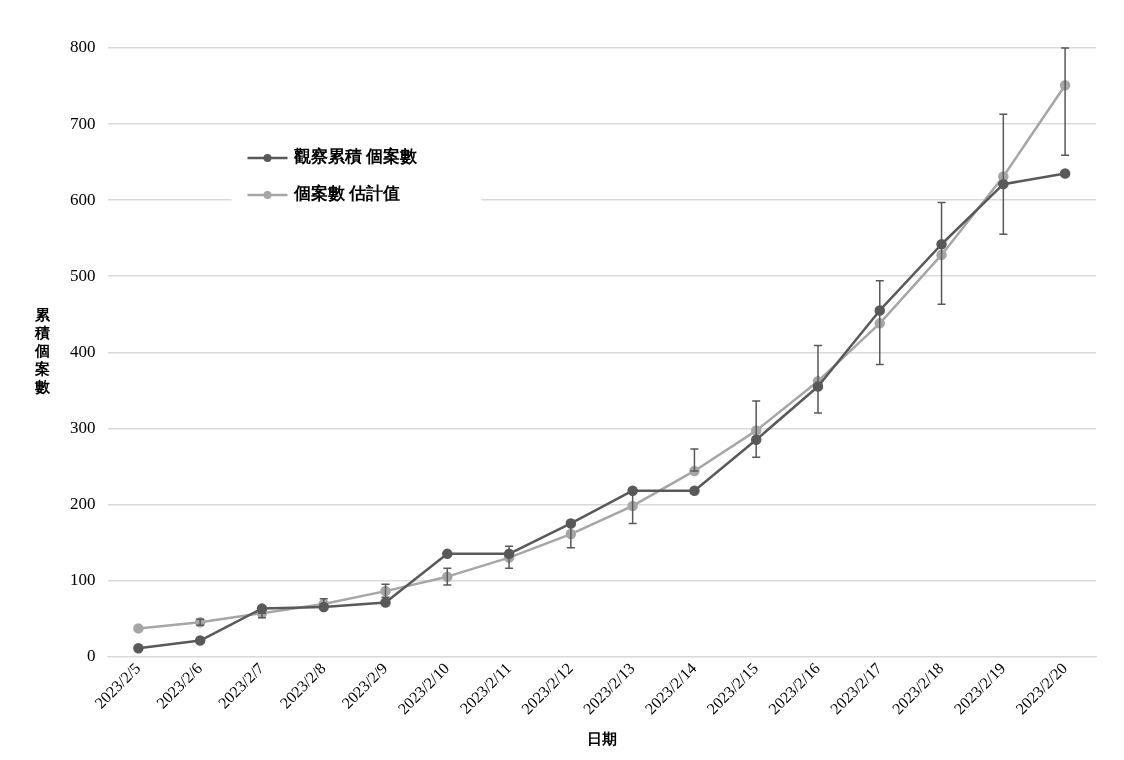 Image resolution: width=1124 pixels, height=760 pixels. What do you see at coordinates (91, 656) in the screenshot?
I see `y-tick-label: 0` at bounding box center [91, 656].